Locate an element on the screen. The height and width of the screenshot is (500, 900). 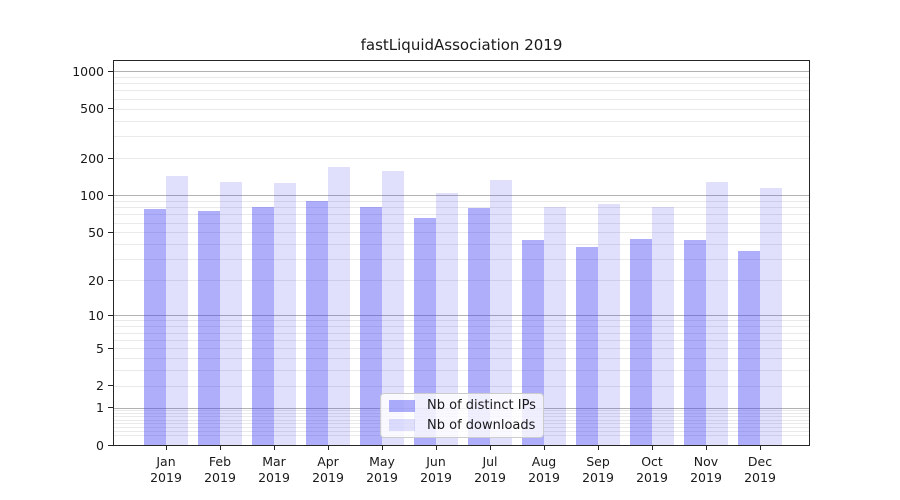
bar-distinct-ips-jul is located at coordinates (479, 326).